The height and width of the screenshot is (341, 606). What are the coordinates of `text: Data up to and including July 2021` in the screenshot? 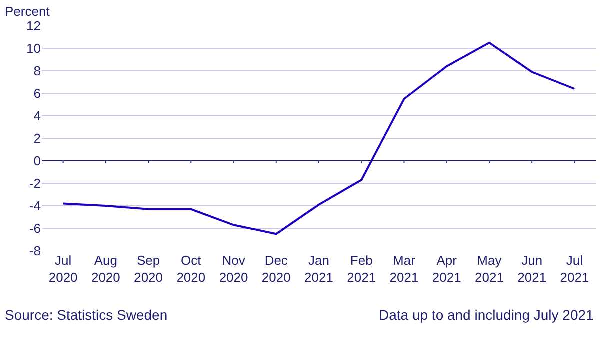 It's located at (486, 315).